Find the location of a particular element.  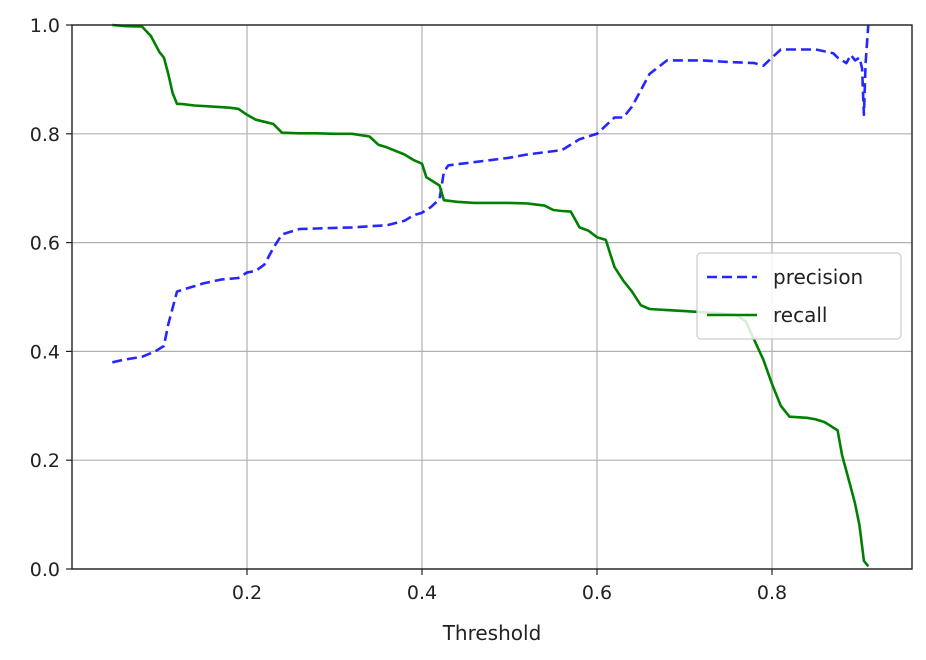

y-tick-label-3: 0.6 is located at coordinates (45, 244).